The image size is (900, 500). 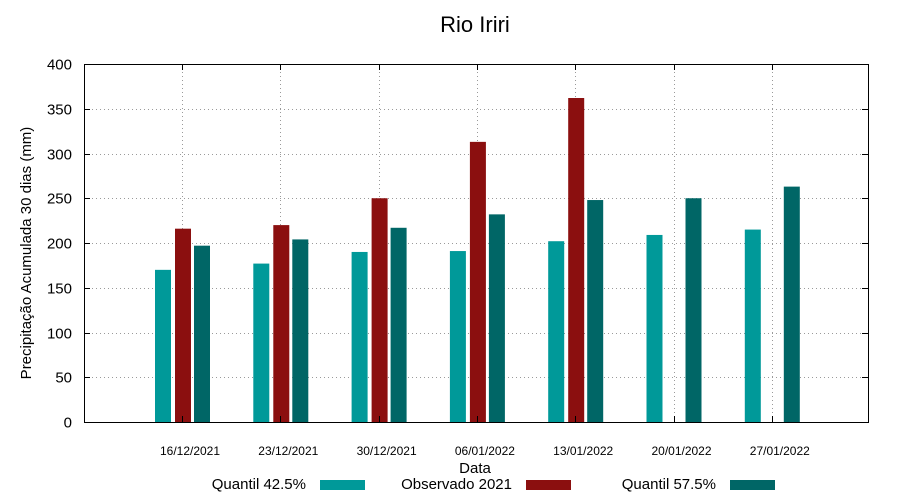 I want to click on x-tick-label: 16/12/2021, so click(x=190, y=451).